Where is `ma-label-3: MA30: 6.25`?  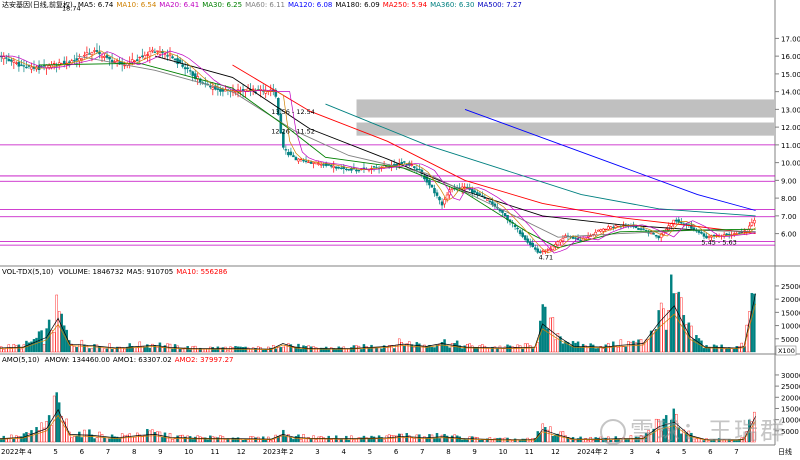 ma-label-3: MA30: 6.25 is located at coordinates (222, 5).